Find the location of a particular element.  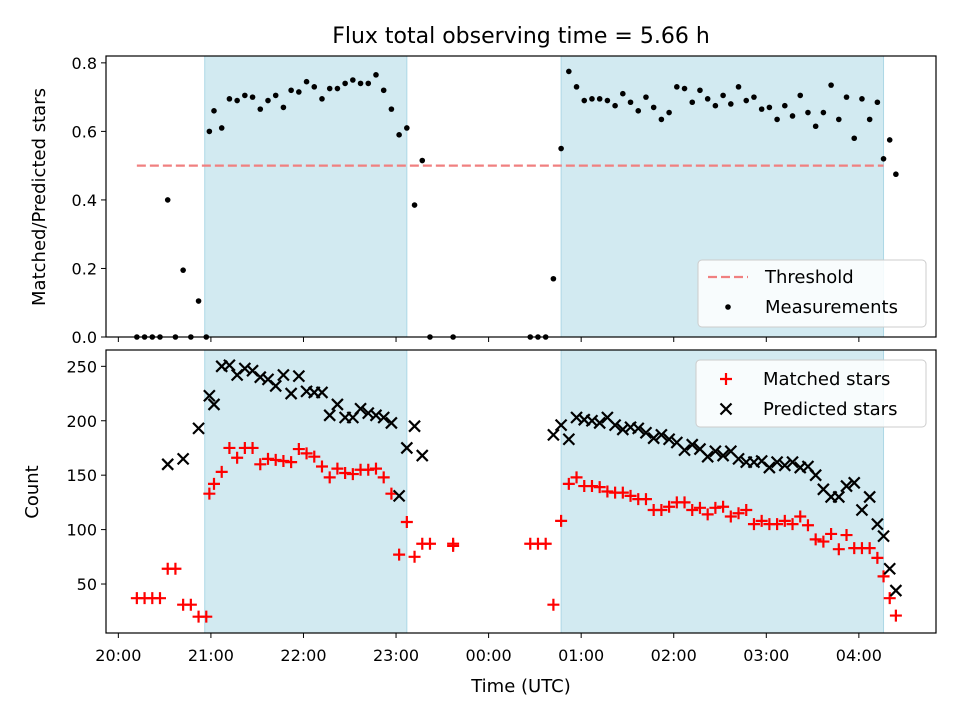

observing-window is located at coordinates (306, 491).